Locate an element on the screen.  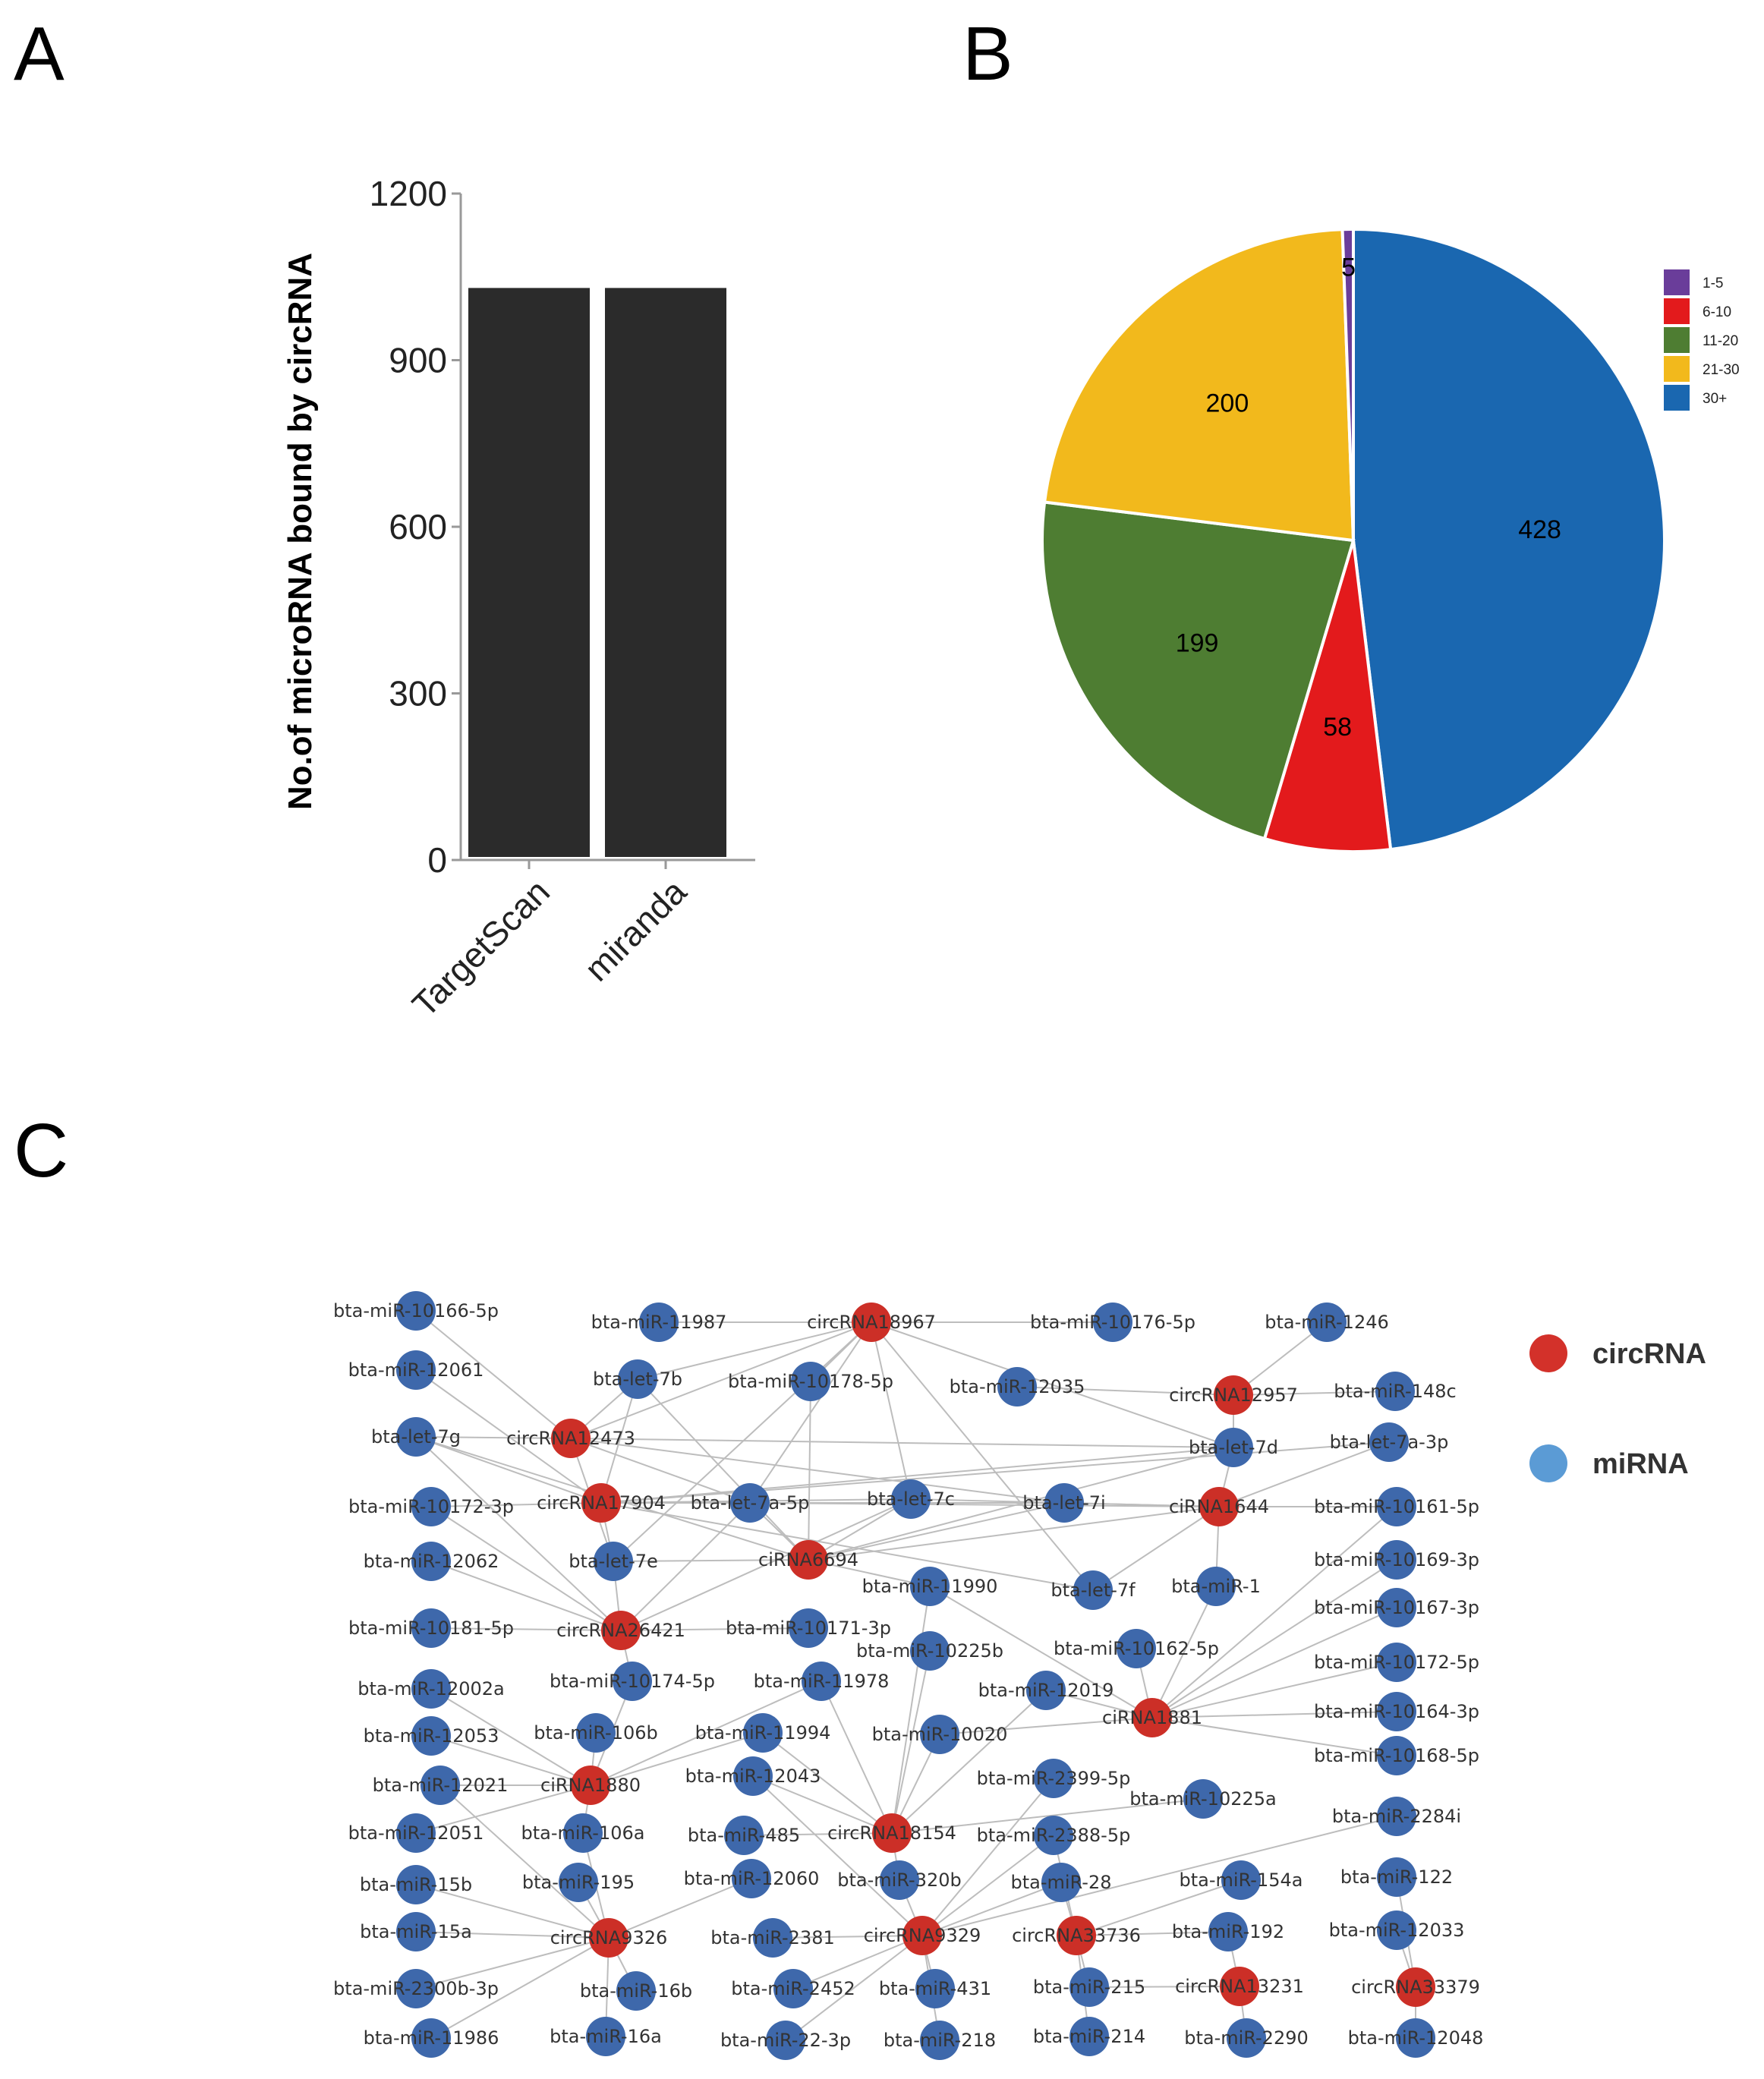
mirna-node: bta-miR-10181-5p is located at coordinates (431, 1628).